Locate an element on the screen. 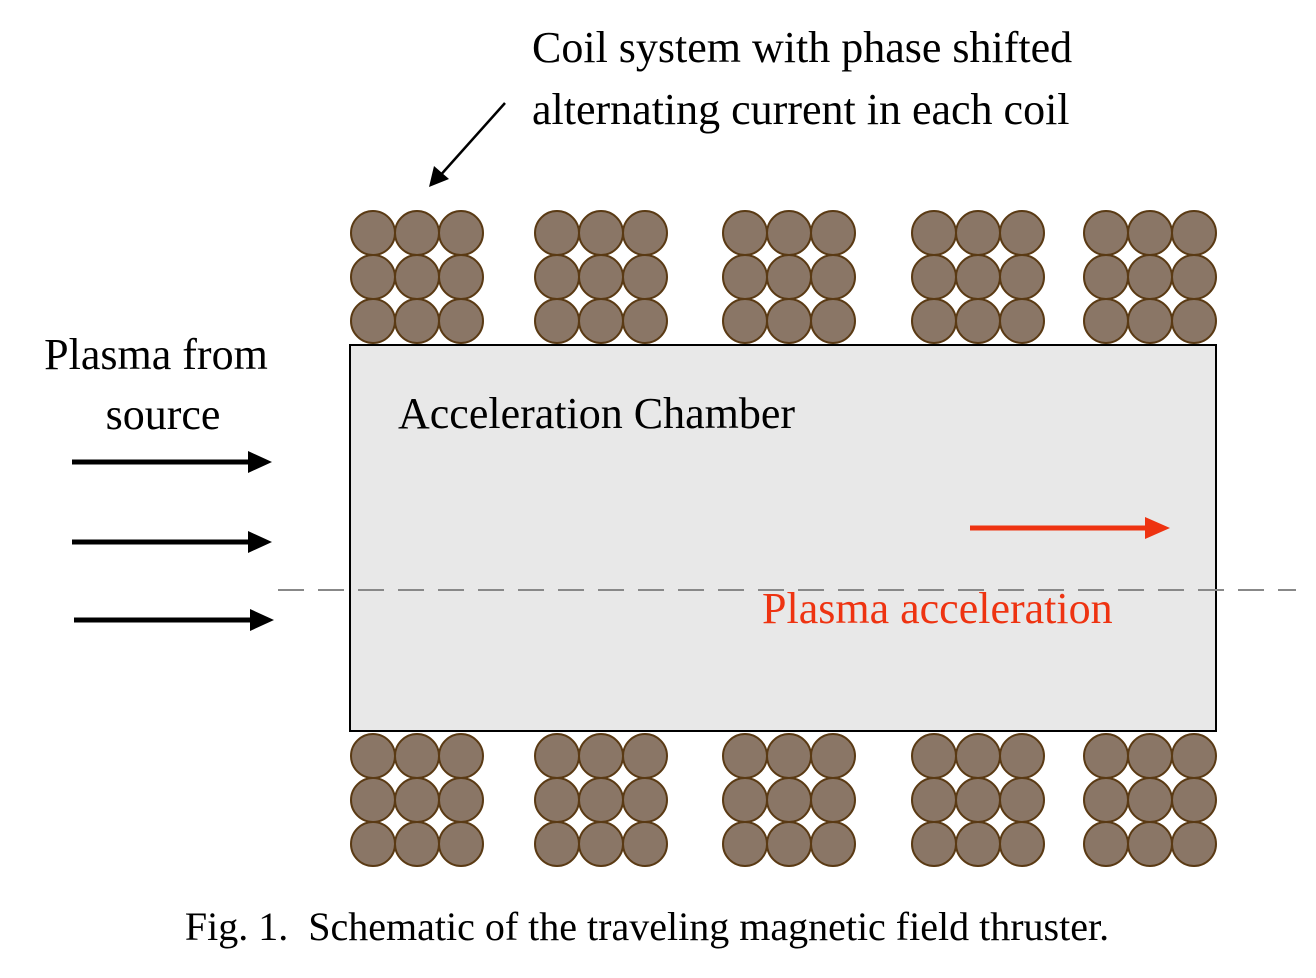 The width and height of the screenshot is (1316, 978). chamber-label: Acceleration Chamber is located at coordinates (596, 413).